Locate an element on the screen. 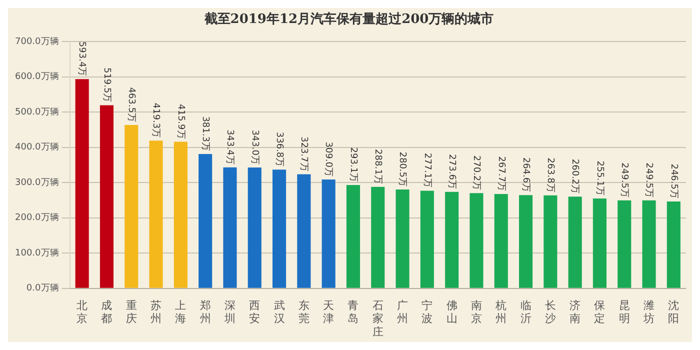 The width and height of the screenshot is (700, 350). x-tick-label: 武汉 is located at coordinates (279, 312).